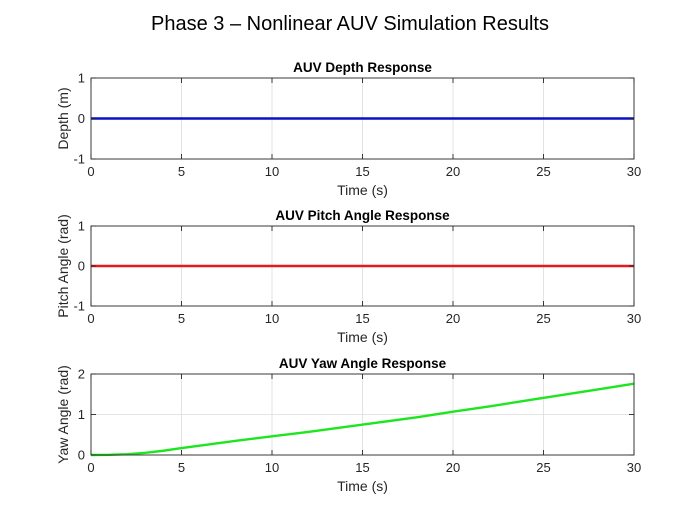 The height and width of the screenshot is (525, 700). Describe the element at coordinates (63, 414) in the screenshot. I see `y-axis-label: Yaw Angle (rad)` at that location.